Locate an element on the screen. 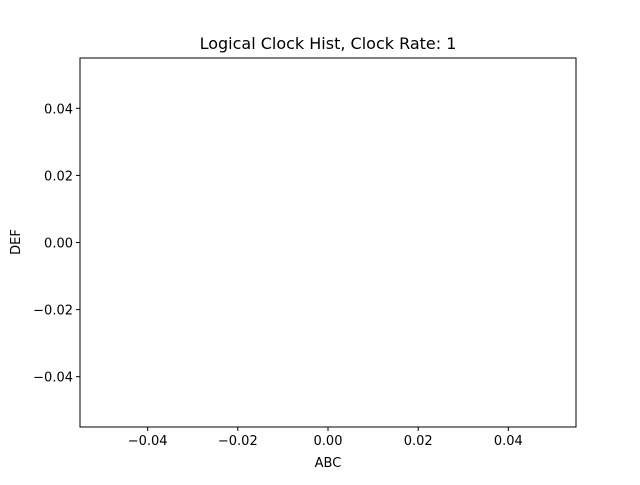  y-tick-label: 0.02 is located at coordinates (58, 176).